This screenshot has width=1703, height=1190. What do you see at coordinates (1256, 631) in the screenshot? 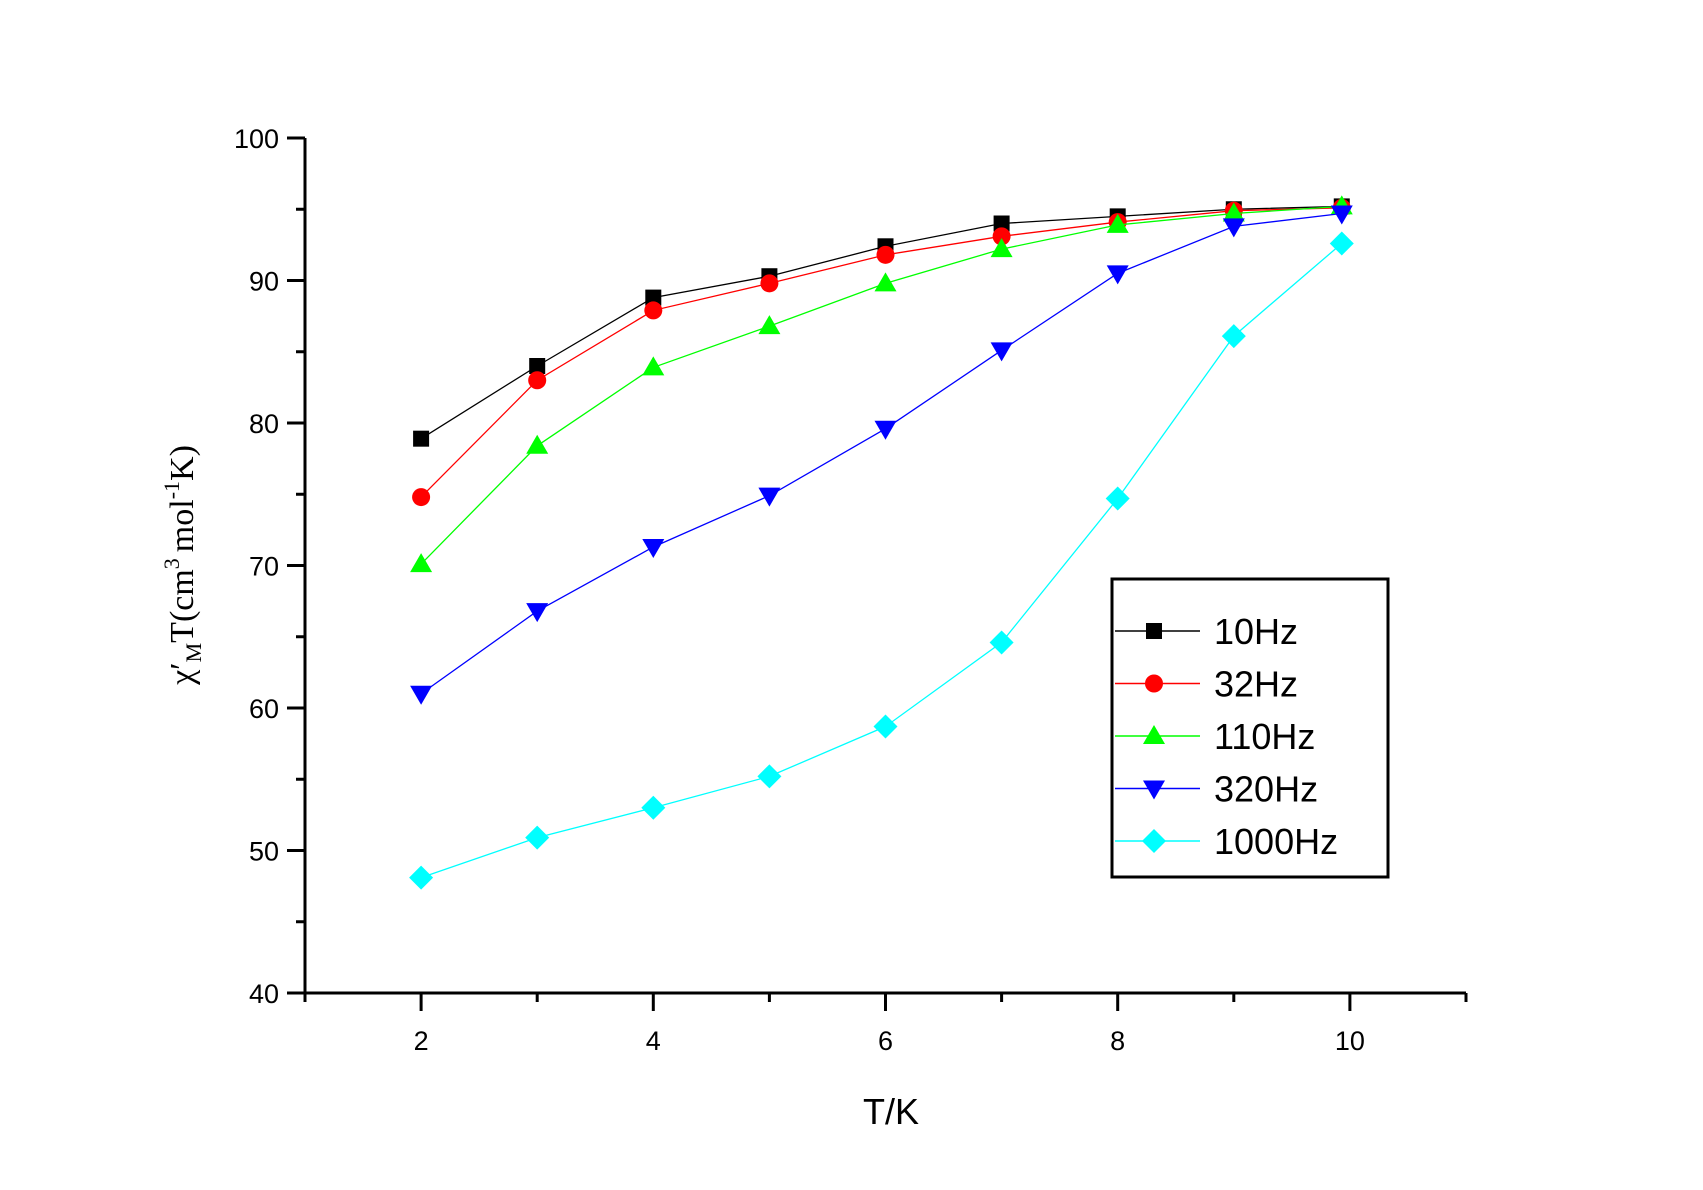
I see `legend-label: 10Hz` at bounding box center [1256, 631].